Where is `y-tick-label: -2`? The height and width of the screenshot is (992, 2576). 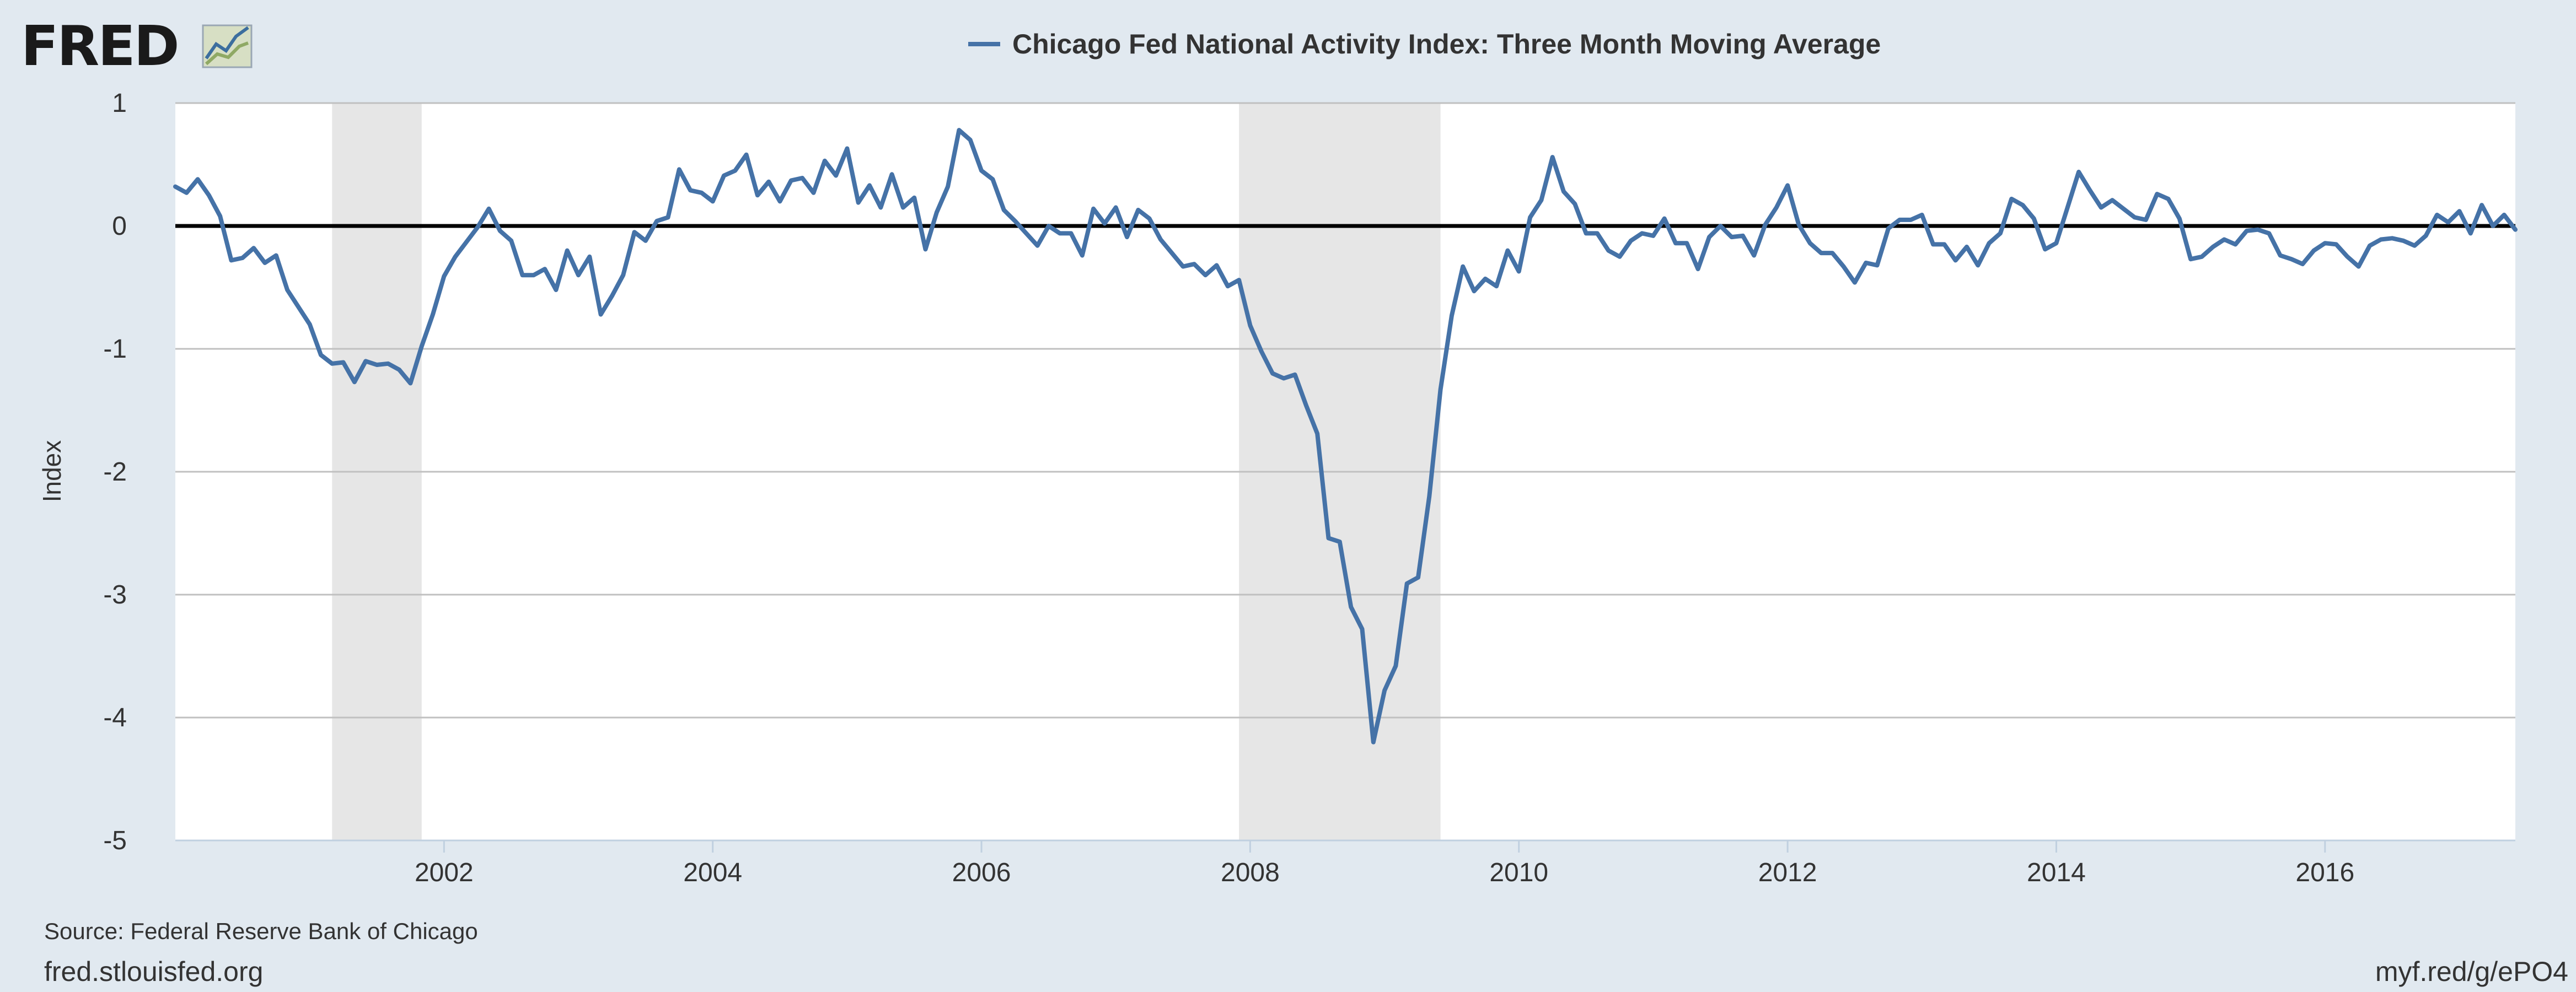
y-tick-label: -2 is located at coordinates (115, 472).